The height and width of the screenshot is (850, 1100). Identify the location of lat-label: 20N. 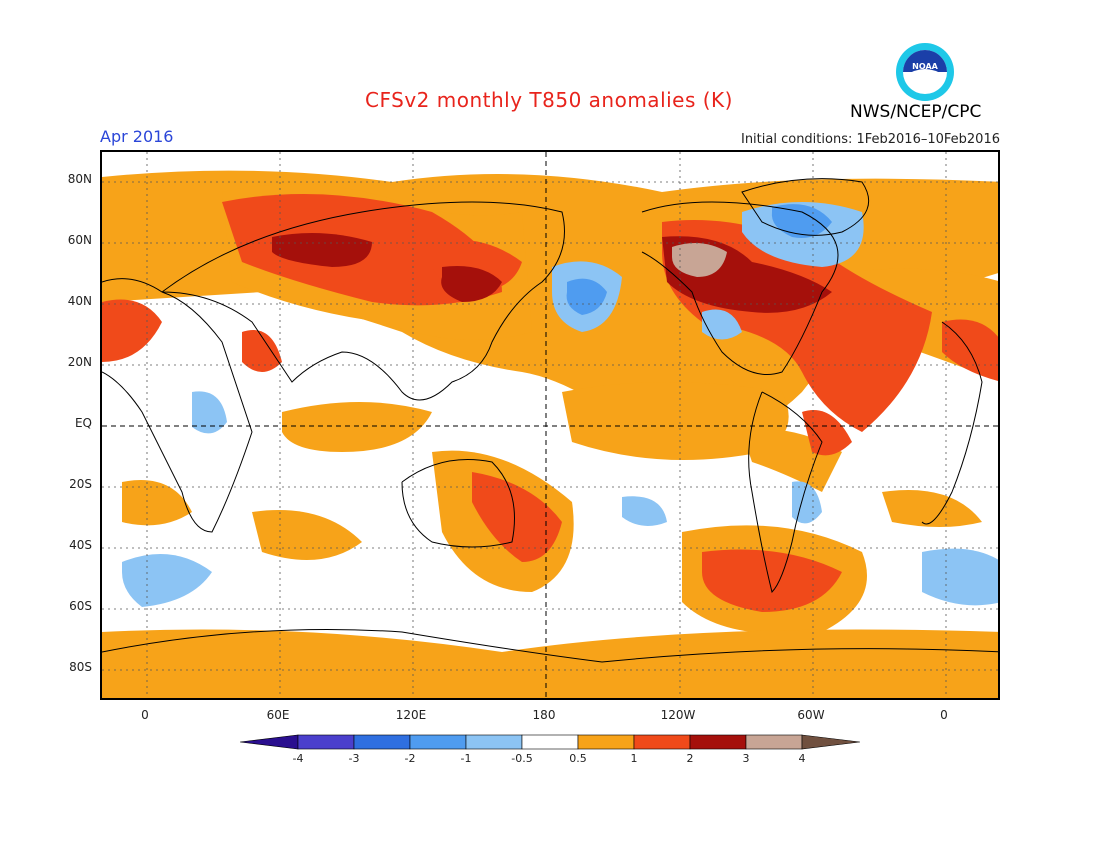
(79, 362).